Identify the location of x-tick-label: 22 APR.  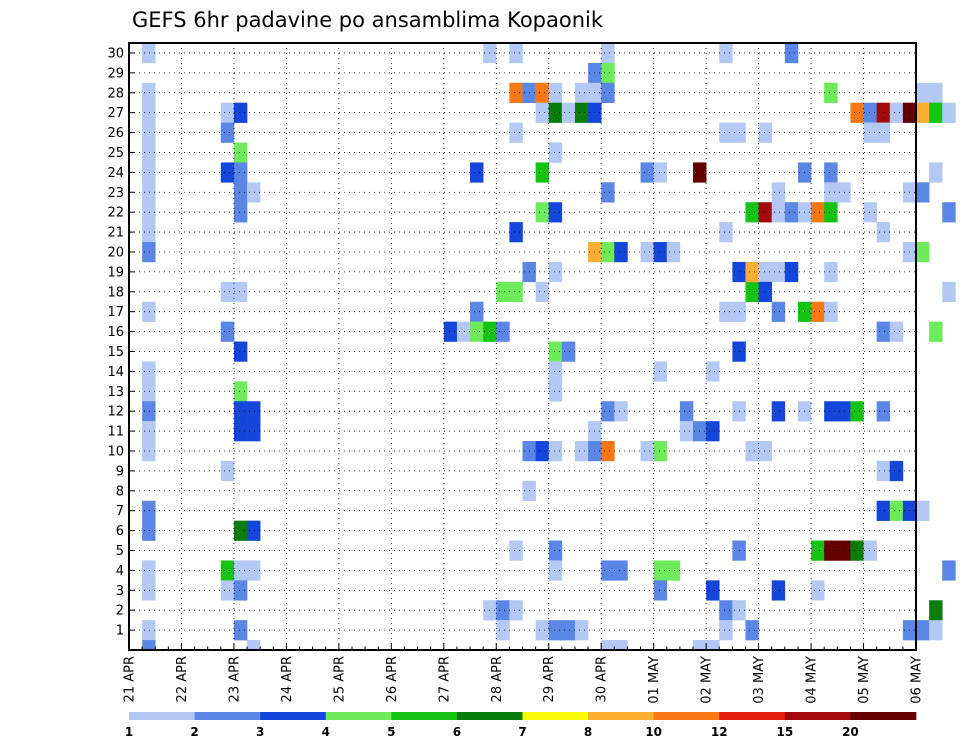
(182, 679).